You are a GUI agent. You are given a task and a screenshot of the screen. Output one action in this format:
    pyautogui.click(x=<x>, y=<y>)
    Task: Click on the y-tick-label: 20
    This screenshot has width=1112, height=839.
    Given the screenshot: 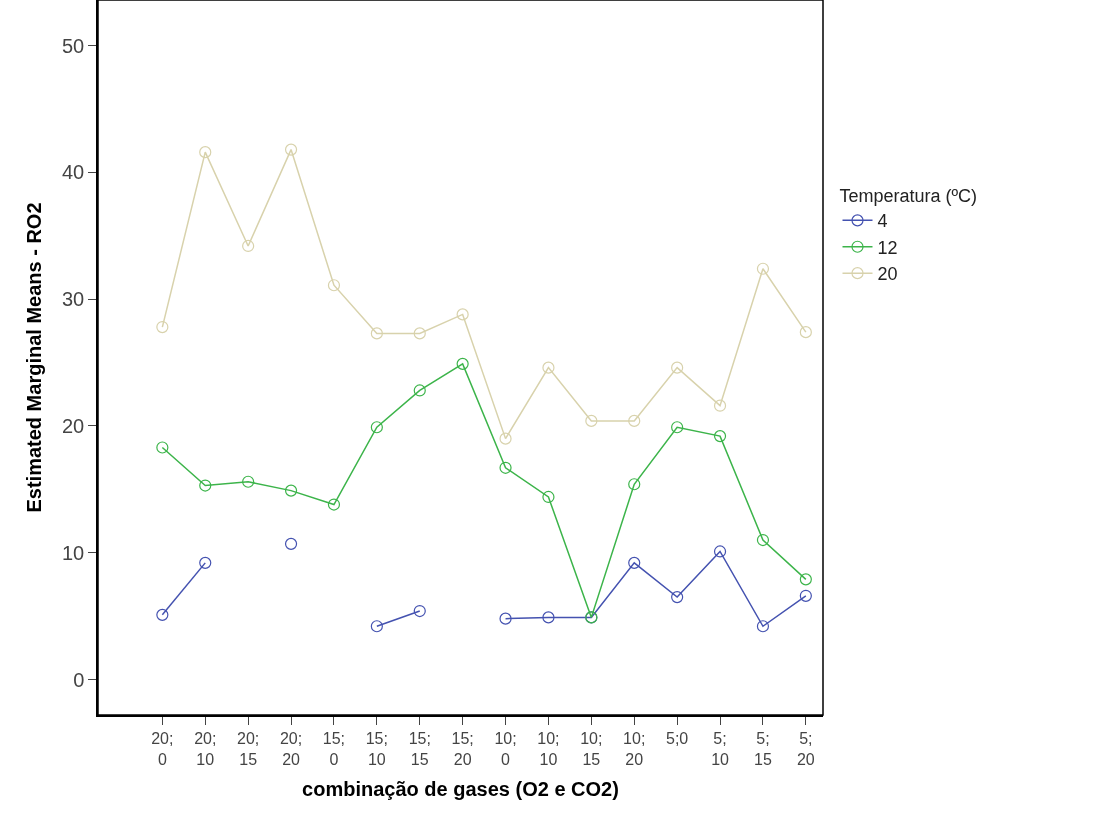 What is the action you would take?
    pyautogui.click(x=73, y=425)
    